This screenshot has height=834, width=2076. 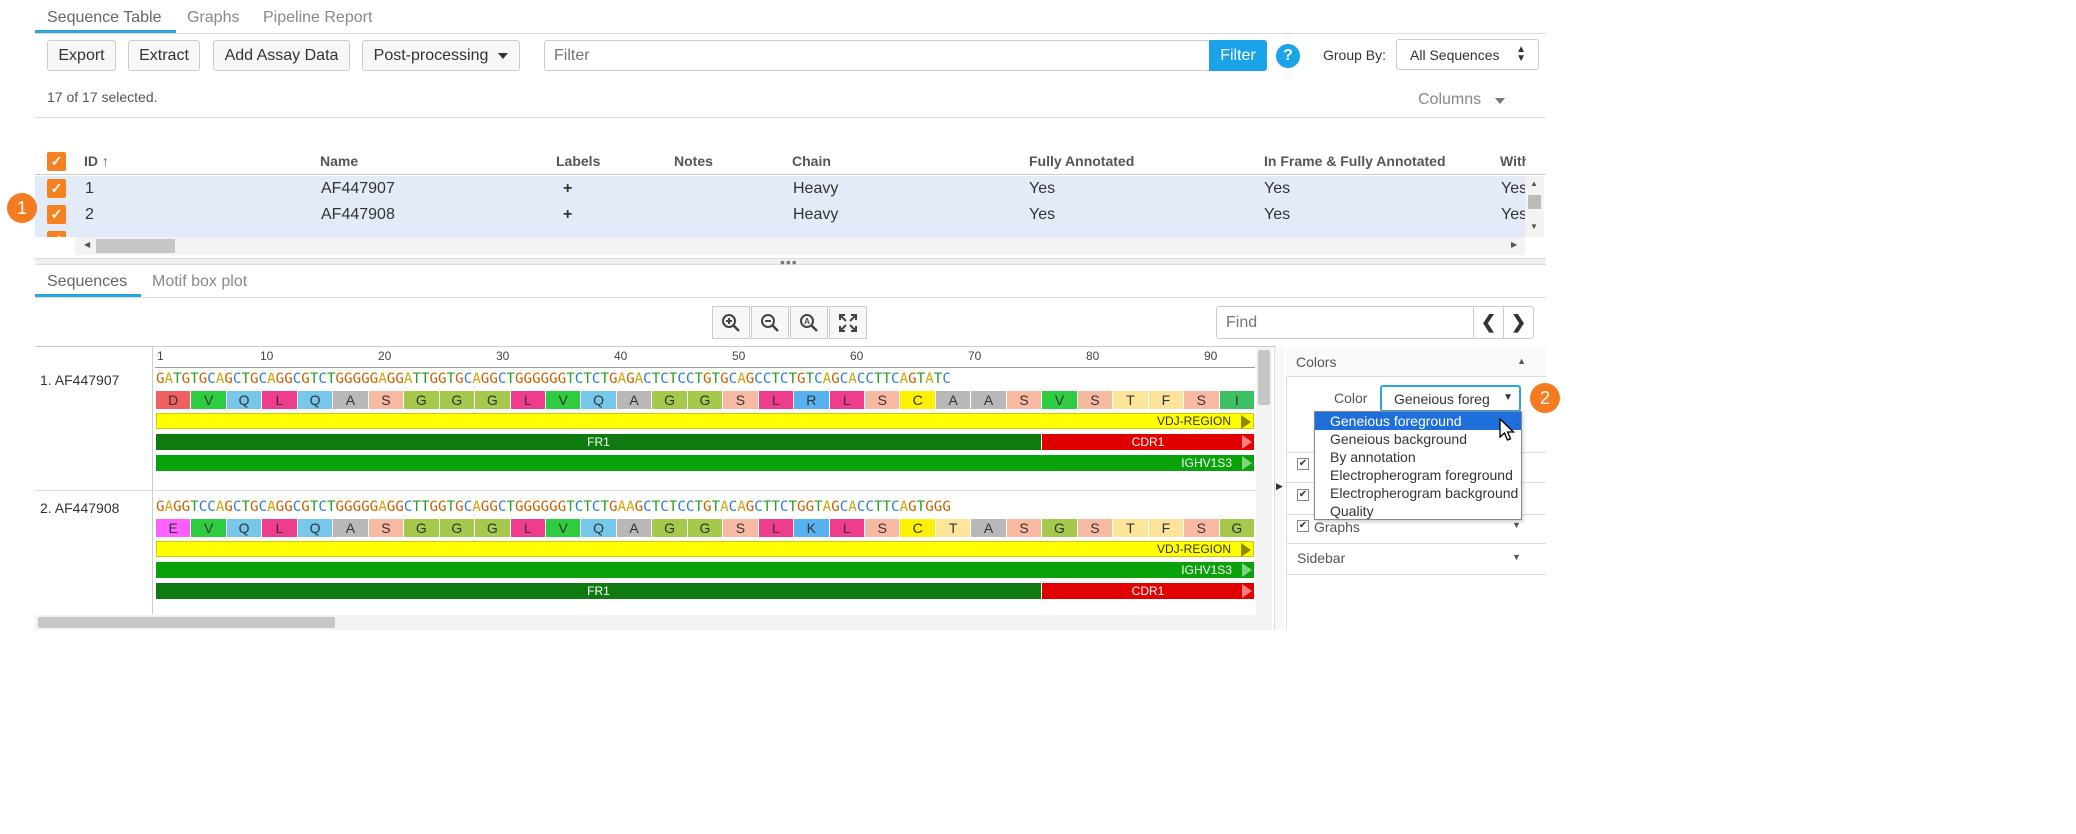 What do you see at coordinates (1518, 322) in the screenshot?
I see `find-next-icon: ❯` at bounding box center [1518, 322].